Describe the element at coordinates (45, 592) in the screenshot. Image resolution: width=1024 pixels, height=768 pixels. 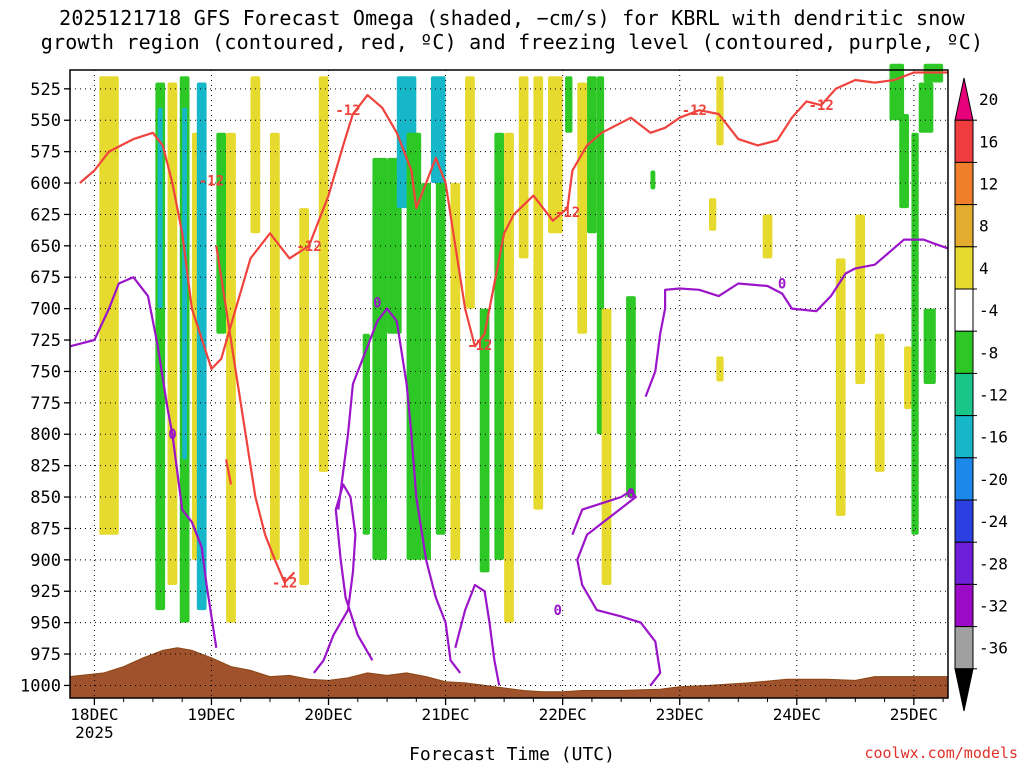
I see `y-tick-label-925: 925` at that location.